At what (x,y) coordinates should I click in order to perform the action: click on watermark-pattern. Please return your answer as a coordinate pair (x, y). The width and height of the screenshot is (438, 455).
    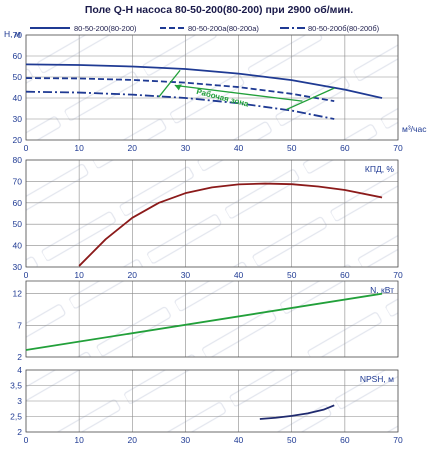
    Looking at the image, I should click on (212, 319).